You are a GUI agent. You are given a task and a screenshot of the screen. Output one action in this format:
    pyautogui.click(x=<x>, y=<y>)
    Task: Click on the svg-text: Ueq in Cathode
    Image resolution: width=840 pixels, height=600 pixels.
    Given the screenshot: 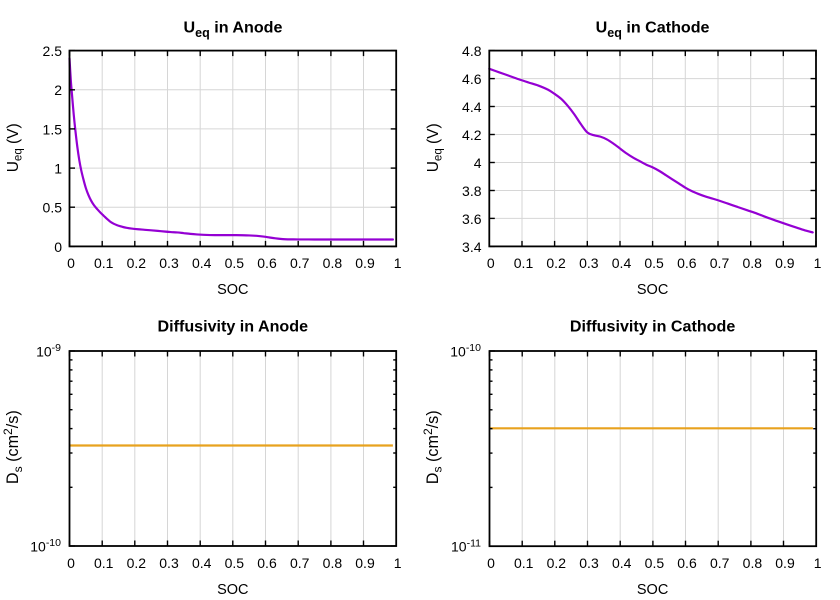 What is the action you would take?
    pyautogui.click(x=653, y=29)
    